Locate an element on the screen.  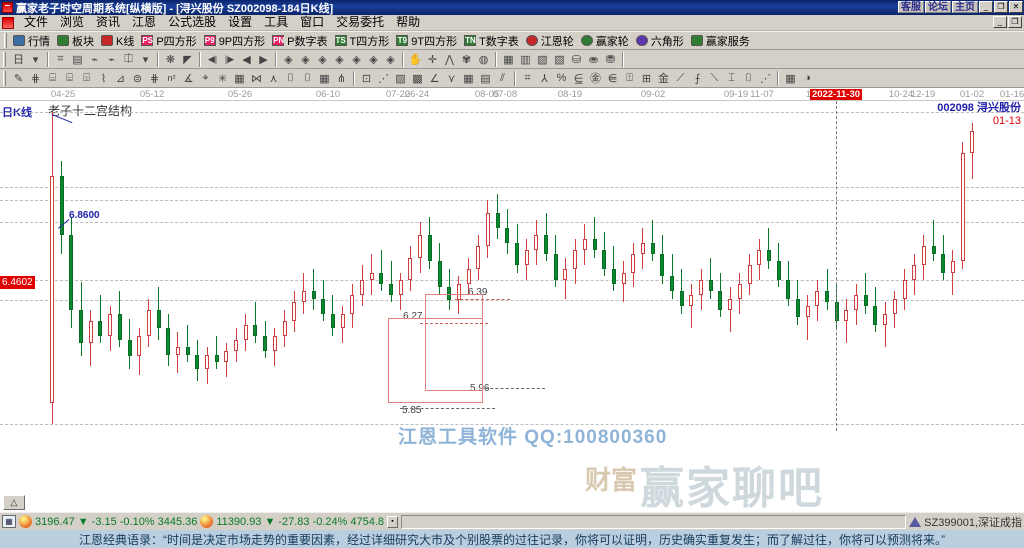
percent-icon: % is located at coordinates (561, 78).